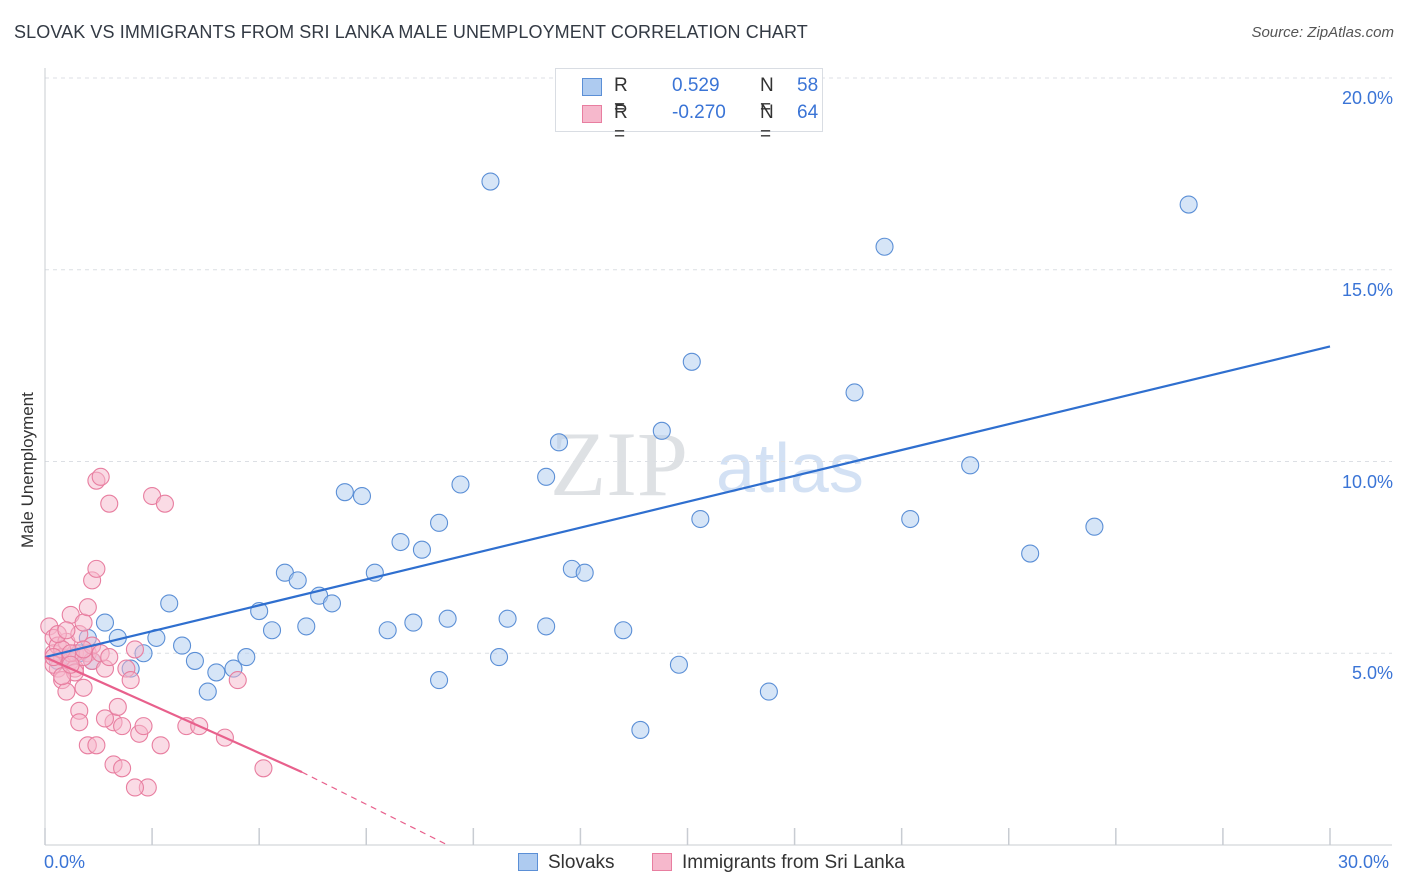  What do you see at coordinates (808, 85) in the screenshot?
I see `legend-n-value: 58` at bounding box center [808, 85].